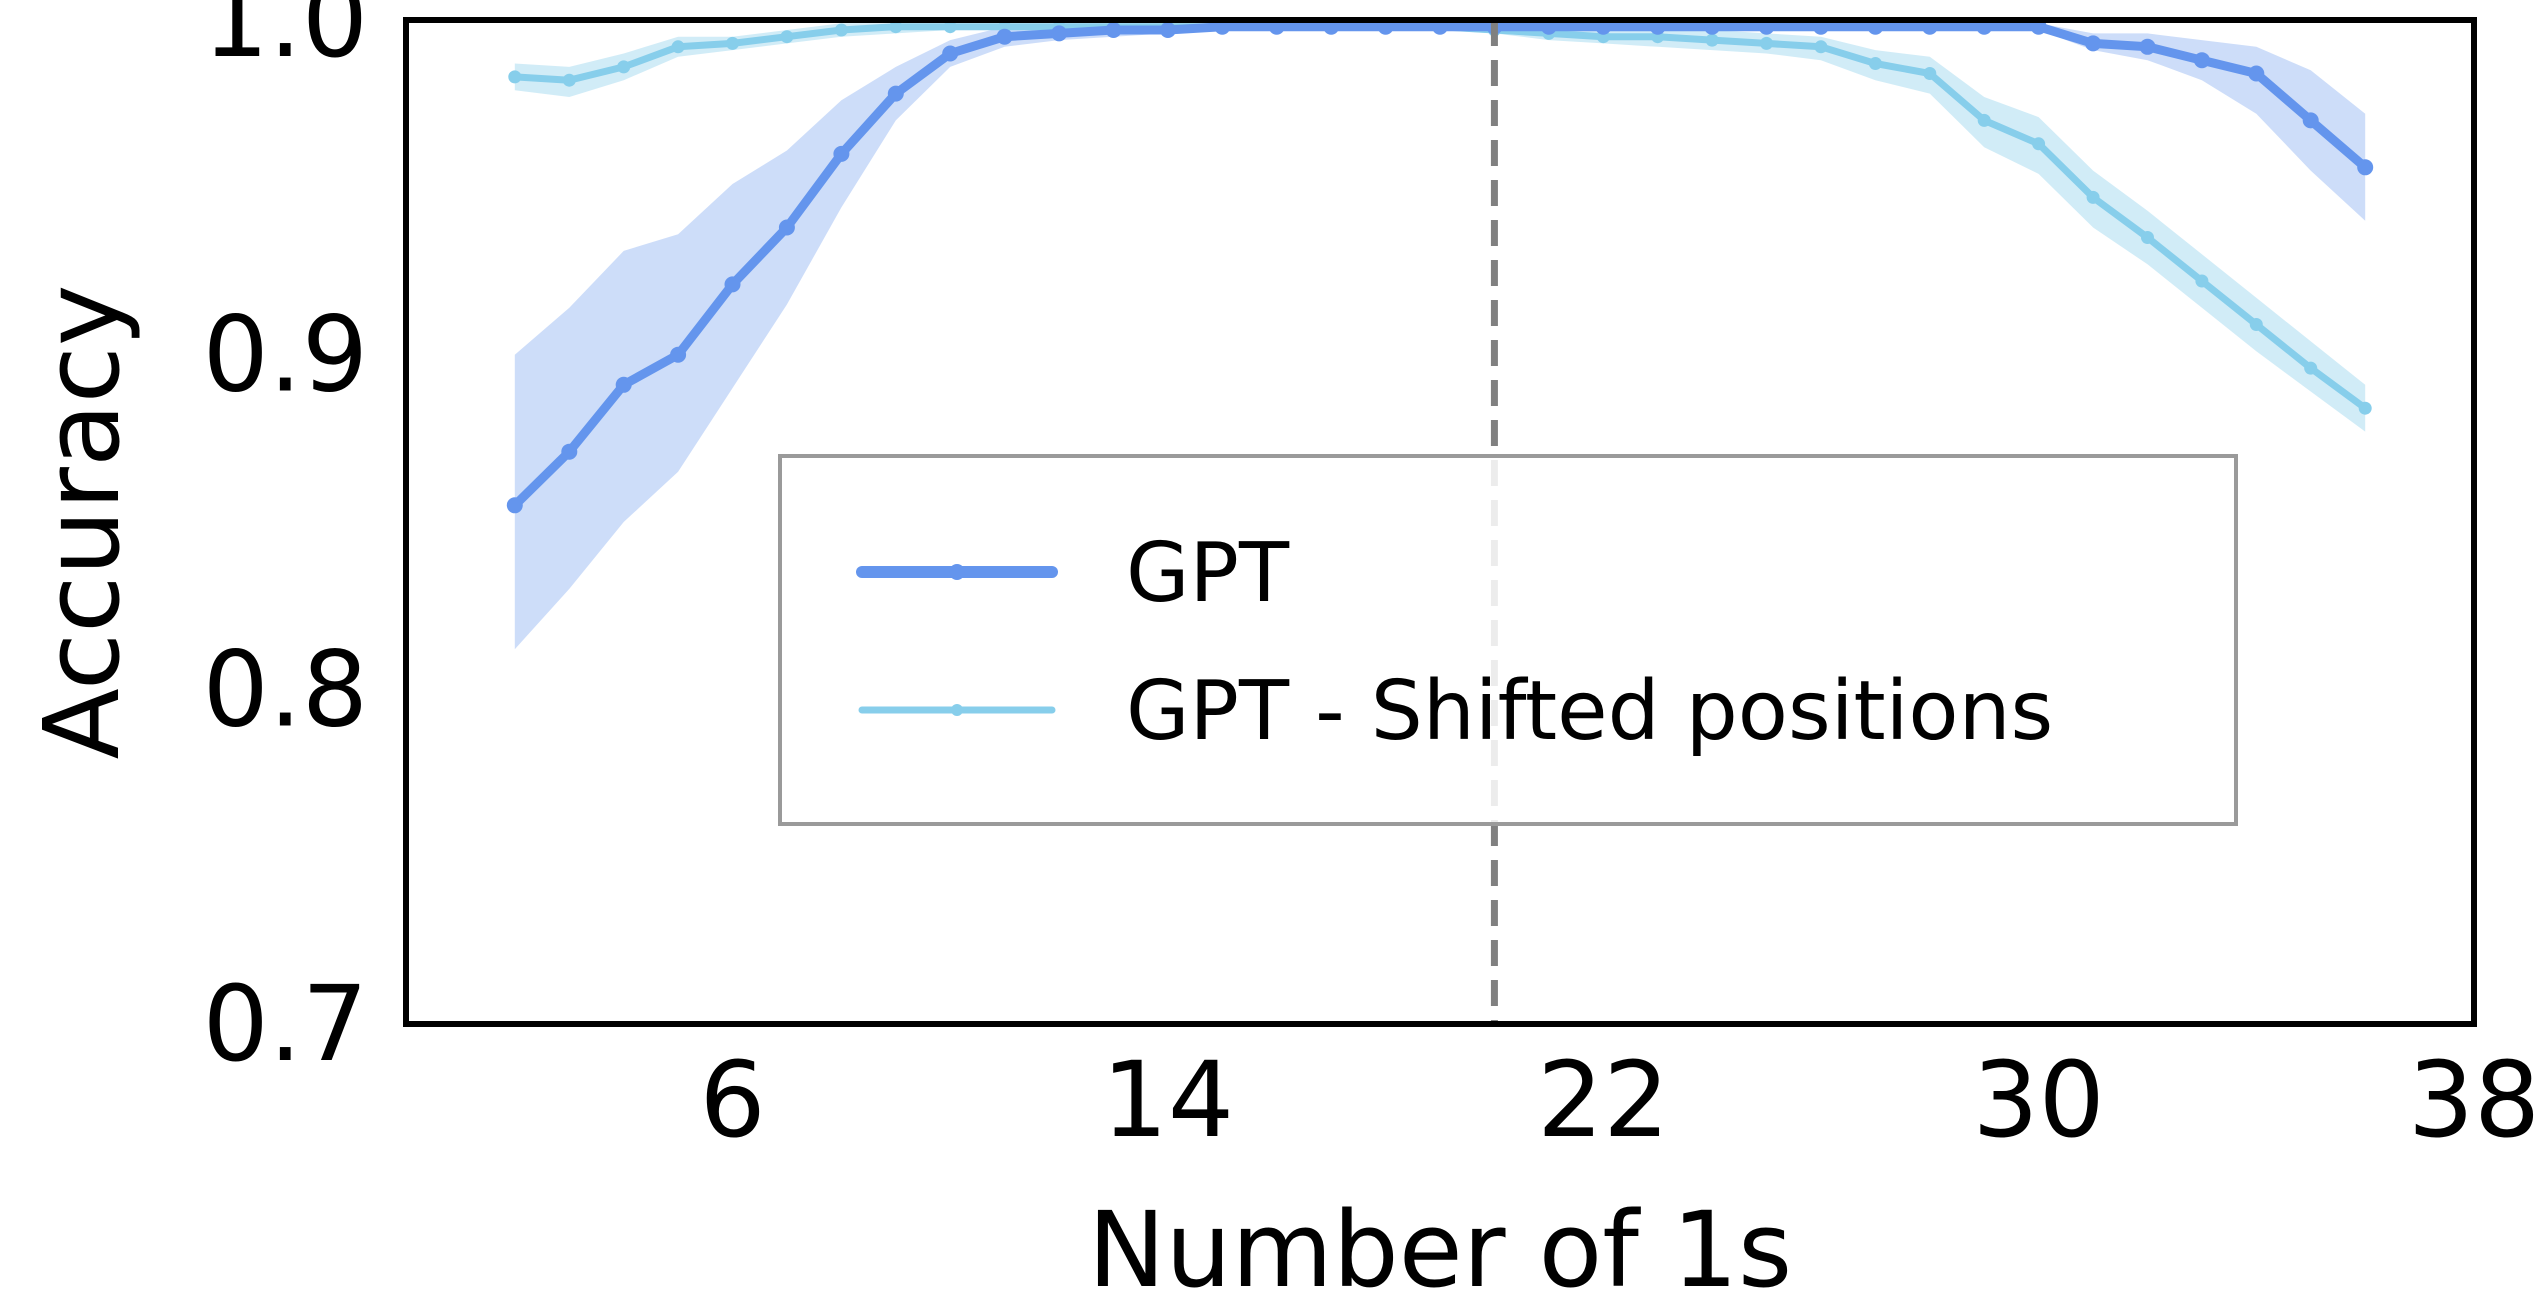 Image resolution: width=2546 pixels, height=1298 pixels. What do you see at coordinates (285, 689) in the screenshot?
I see `y-tick-label: 0.8` at bounding box center [285, 689].